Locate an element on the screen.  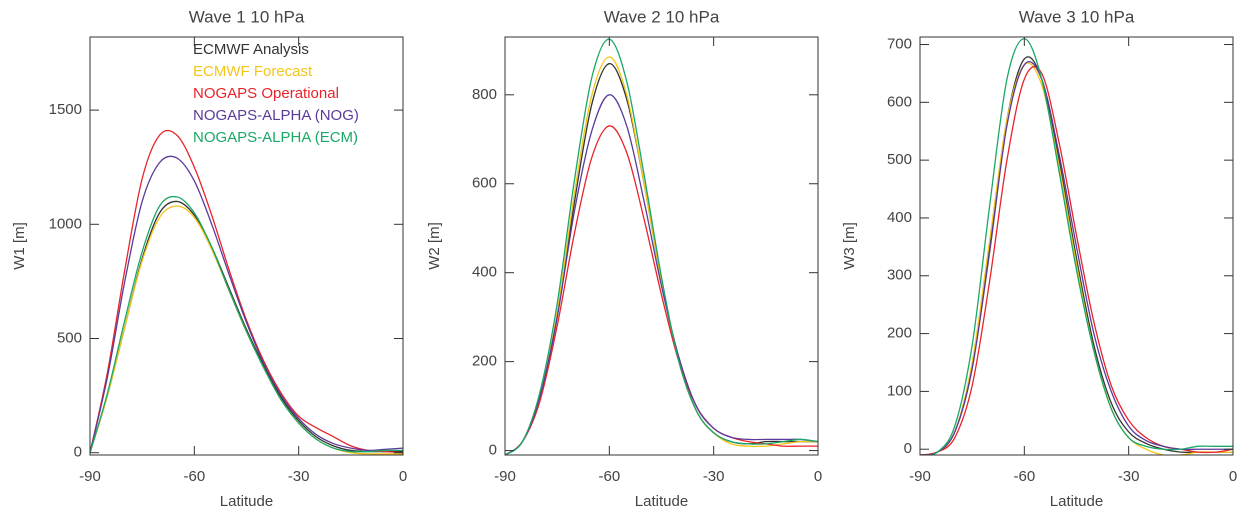
panel-title: Wave 3 10 hPa is located at coordinates (1077, 16).